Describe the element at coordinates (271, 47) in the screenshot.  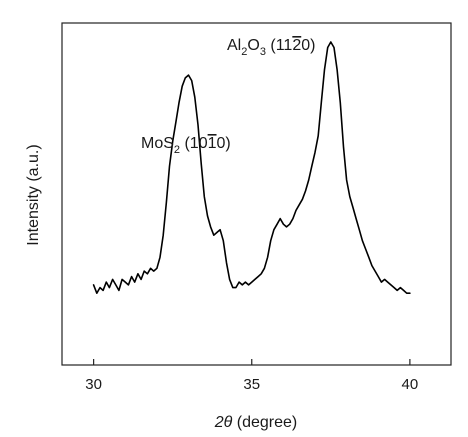
I see `annotation-al2o3: Al2O3 (1120)` at that location.